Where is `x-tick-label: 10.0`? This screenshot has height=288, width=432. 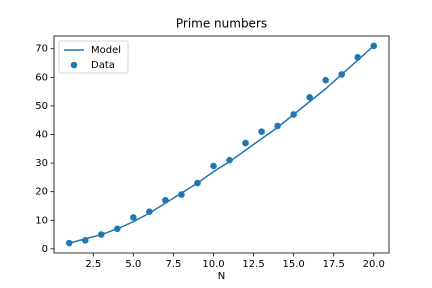
x-tick-label: 10.0 is located at coordinates (213, 264).